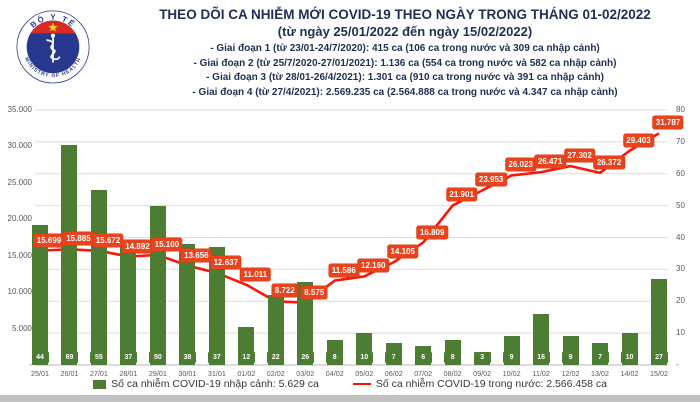 The height and width of the screenshot is (402, 700). I want to click on left-axis-tick-label: -, so click(30, 364).